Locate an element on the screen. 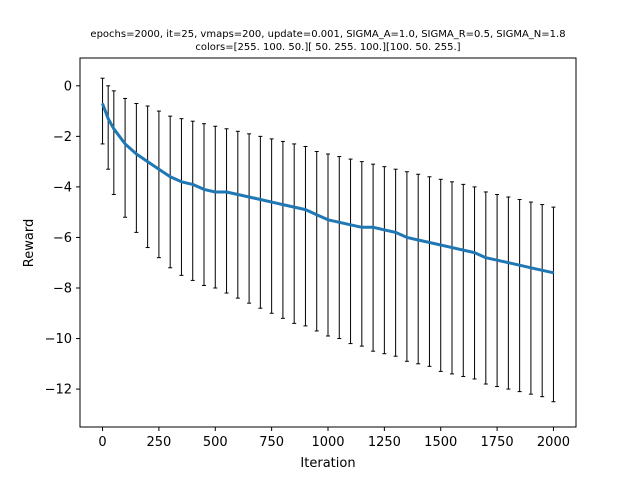 Image resolution: width=640 pixels, height=480 pixels. x-tick-label: 2000 is located at coordinates (553, 442).